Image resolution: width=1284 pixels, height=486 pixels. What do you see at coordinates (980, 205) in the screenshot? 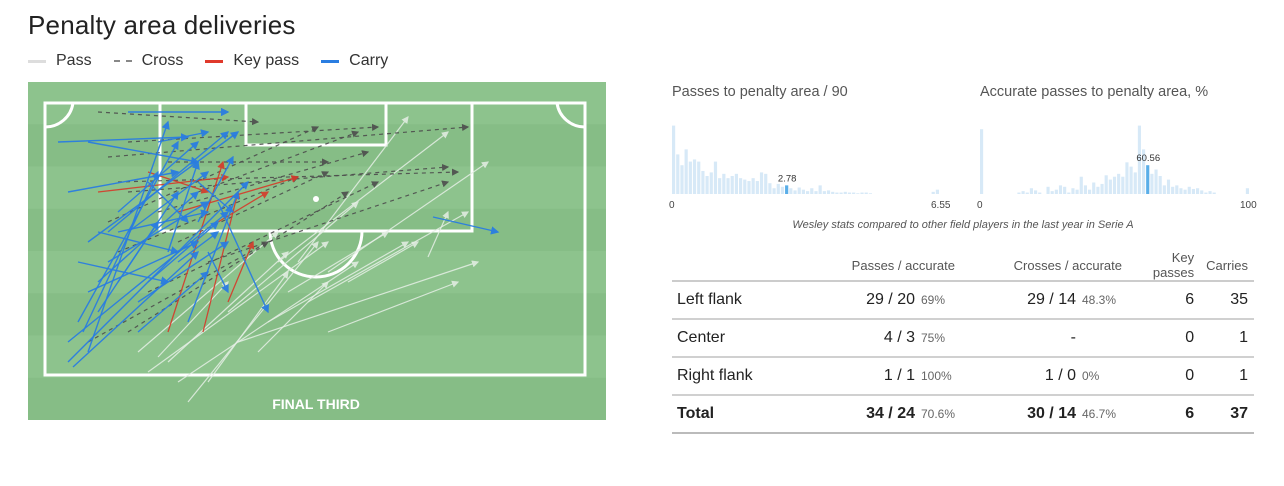
I see `hist-right-min: 0` at bounding box center [980, 205].